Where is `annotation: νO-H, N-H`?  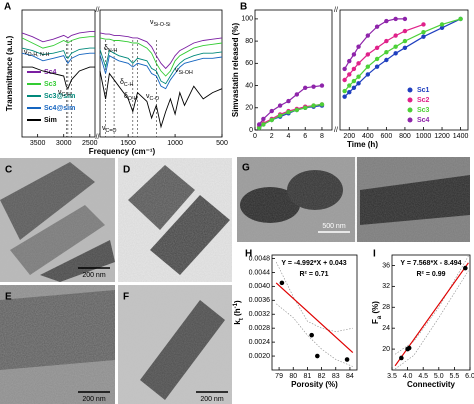 annotation: νO-H, N-H is located at coordinates (37, 54).